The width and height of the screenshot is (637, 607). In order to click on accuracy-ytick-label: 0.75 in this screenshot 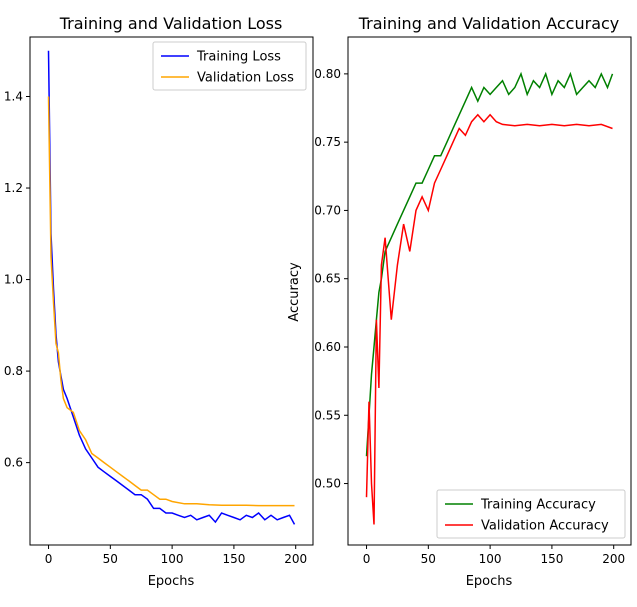, I will do `click(327, 142)`.